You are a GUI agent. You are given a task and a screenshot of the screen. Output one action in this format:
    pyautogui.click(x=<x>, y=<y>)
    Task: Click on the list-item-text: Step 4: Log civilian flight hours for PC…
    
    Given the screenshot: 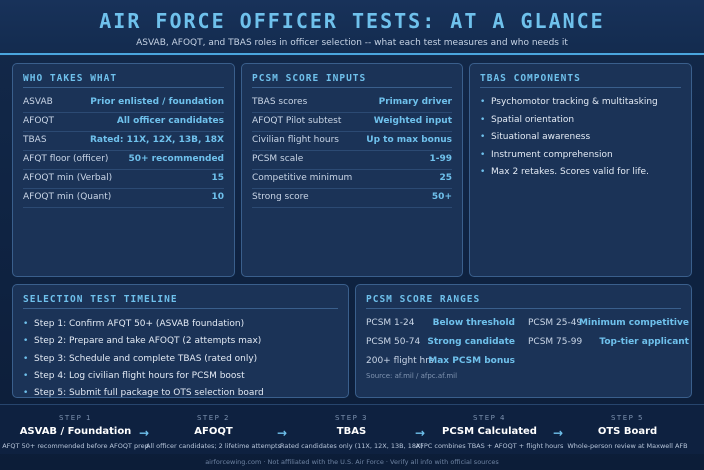 What is the action you would take?
    pyautogui.click(x=139, y=376)
    